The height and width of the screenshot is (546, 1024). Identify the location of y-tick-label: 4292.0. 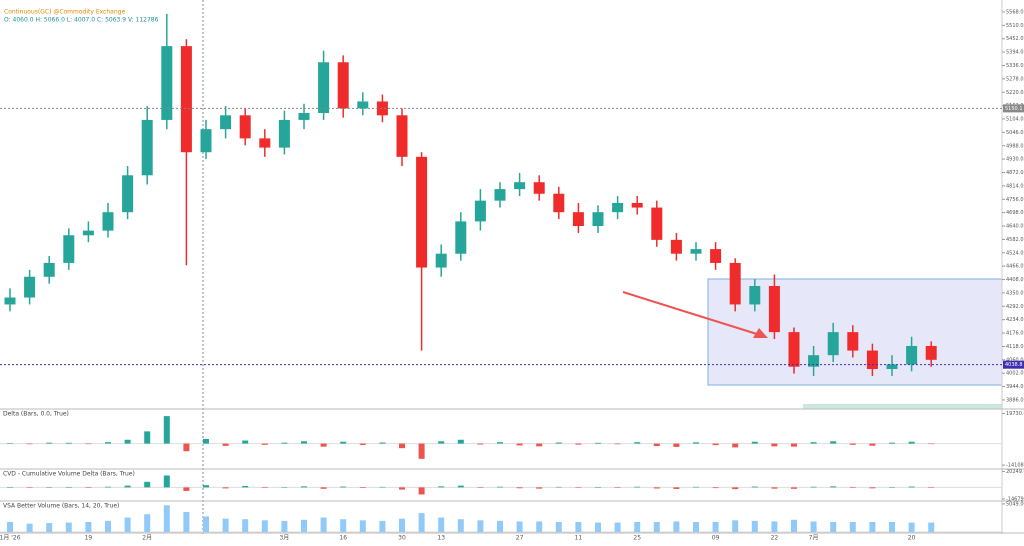
(1015, 307).